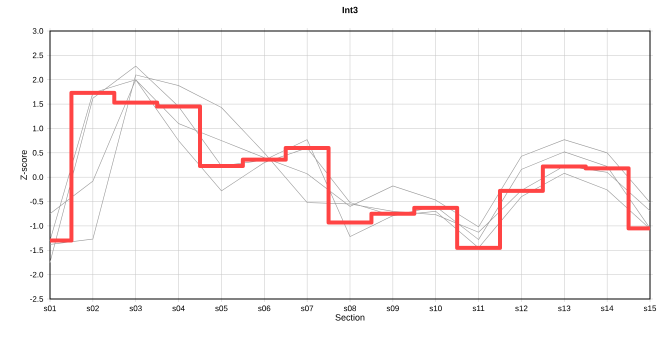 The width and height of the screenshot is (660, 360). What do you see at coordinates (349, 317) in the screenshot?
I see `x-axis-title: Section` at bounding box center [349, 317].